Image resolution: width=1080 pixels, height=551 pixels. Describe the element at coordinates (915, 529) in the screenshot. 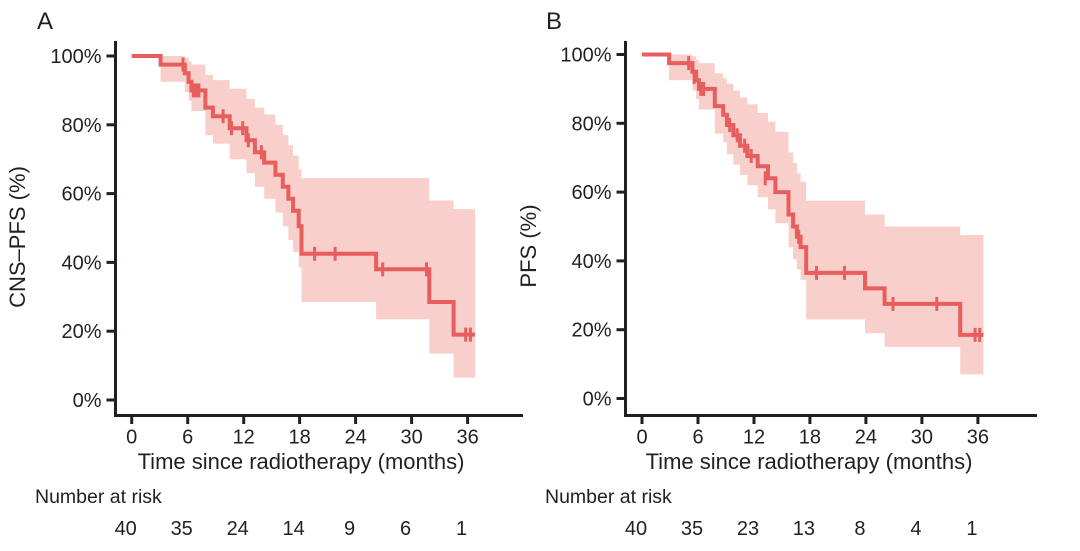

I see `risk-count-b: 4` at that location.